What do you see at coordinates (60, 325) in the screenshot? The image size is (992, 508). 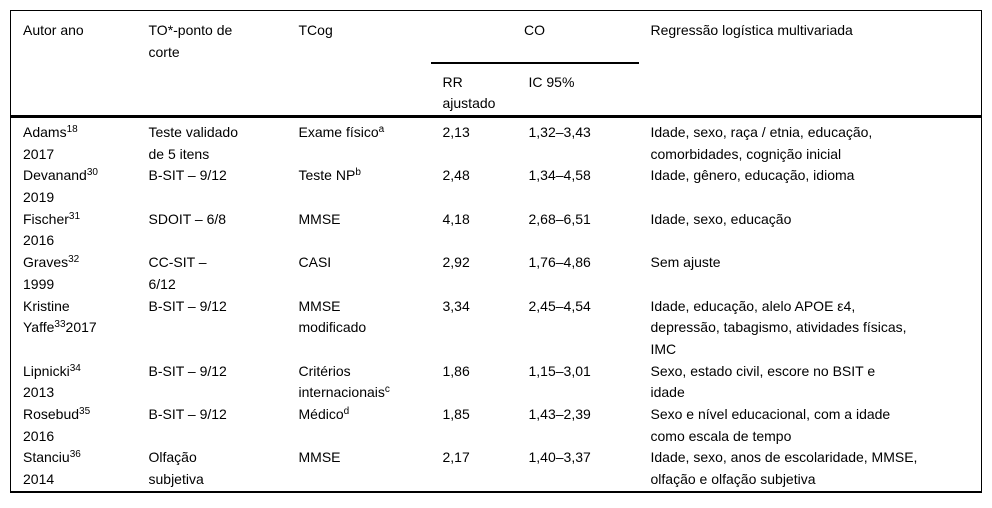 I see `superscript-reference: 33` at bounding box center [60, 325].